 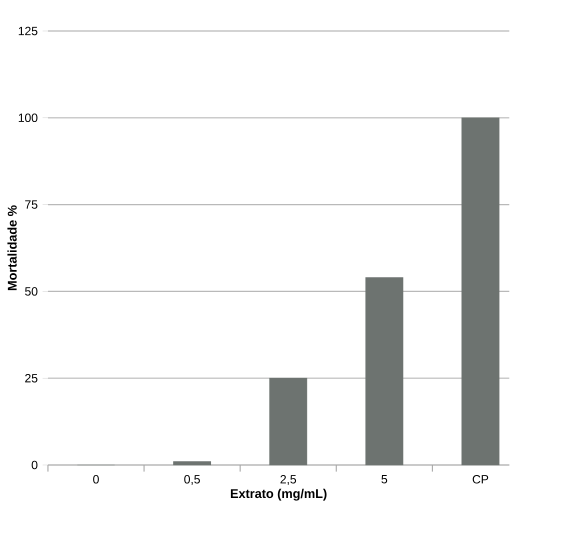 I want to click on x-axis-title: Extrato (mg/mL), so click(x=278, y=494).